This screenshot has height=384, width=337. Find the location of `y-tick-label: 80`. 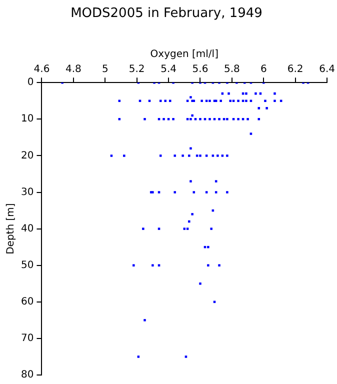

y-tick-label: 80 is located at coordinates (27, 375).